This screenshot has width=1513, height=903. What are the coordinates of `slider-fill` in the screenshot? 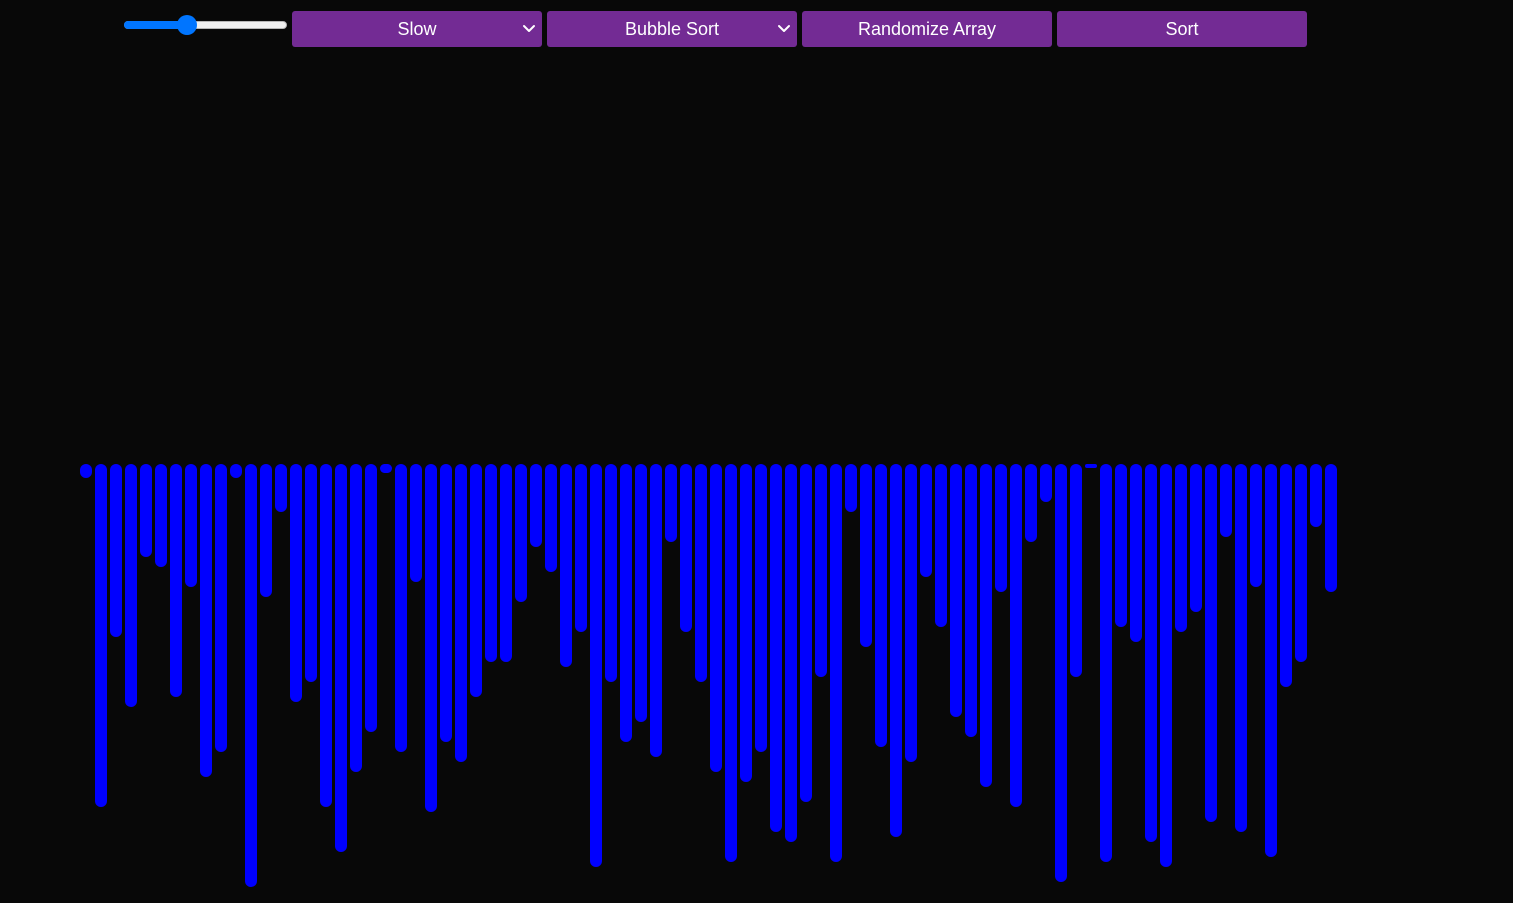 It's located at (155, 25).